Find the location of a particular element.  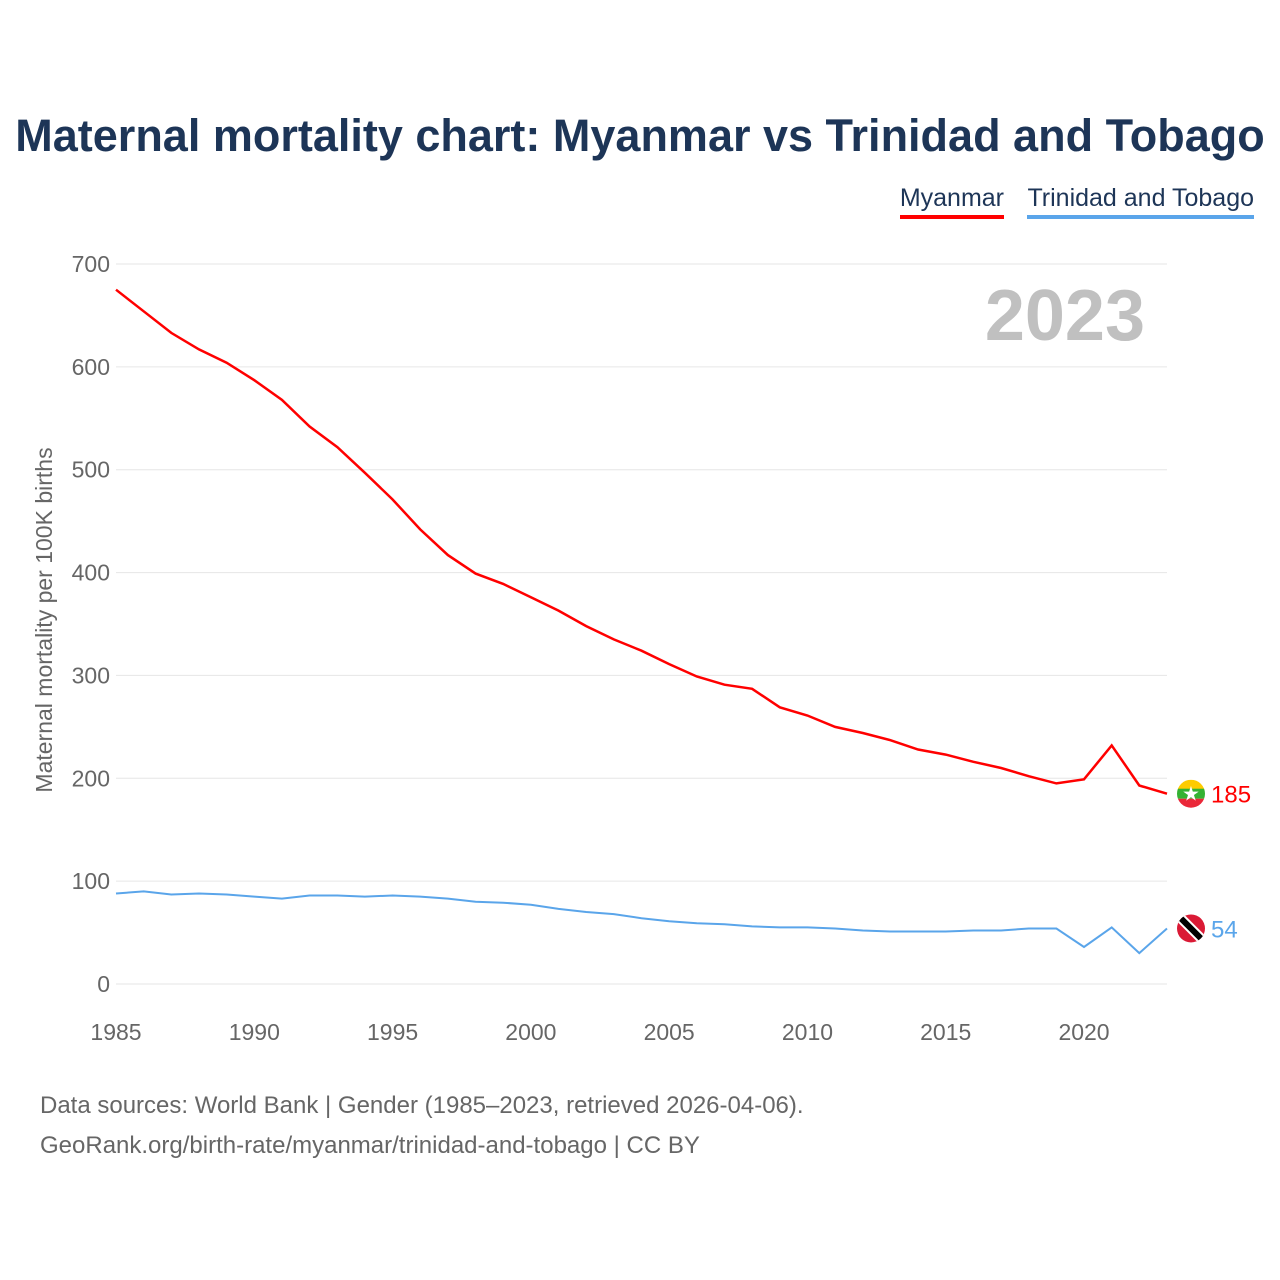

end-value-label: 54 is located at coordinates (1224, 929).